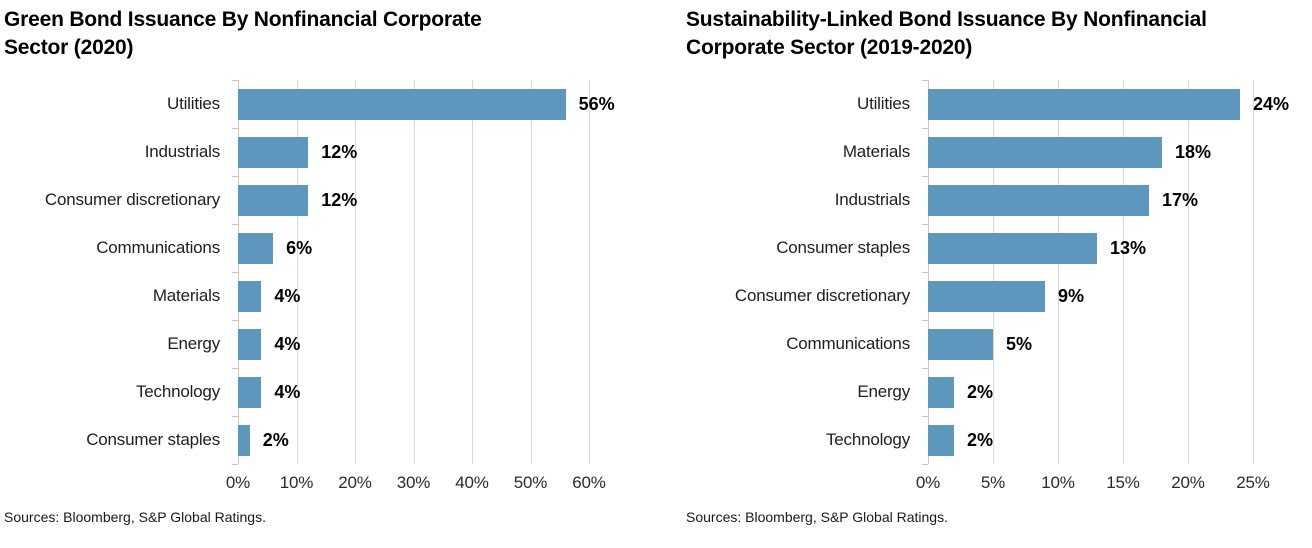  I want to click on x-tick-label: 30%, so click(413, 482).